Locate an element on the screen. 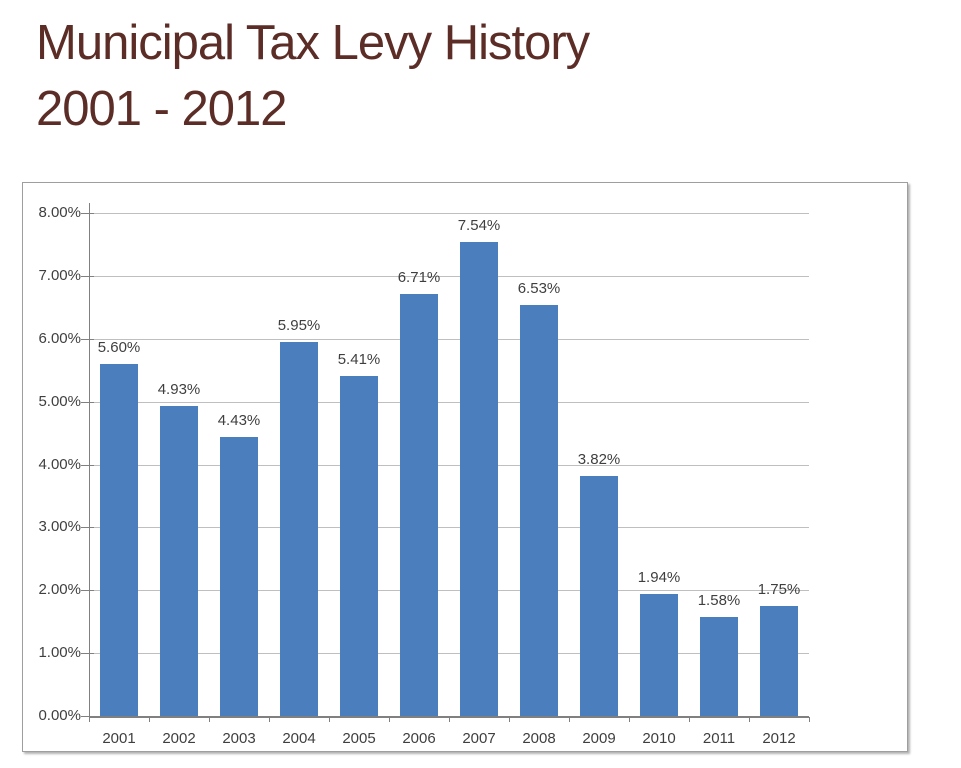 The image size is (961, 768). bar-2005 is located at coordinates (359, 546).